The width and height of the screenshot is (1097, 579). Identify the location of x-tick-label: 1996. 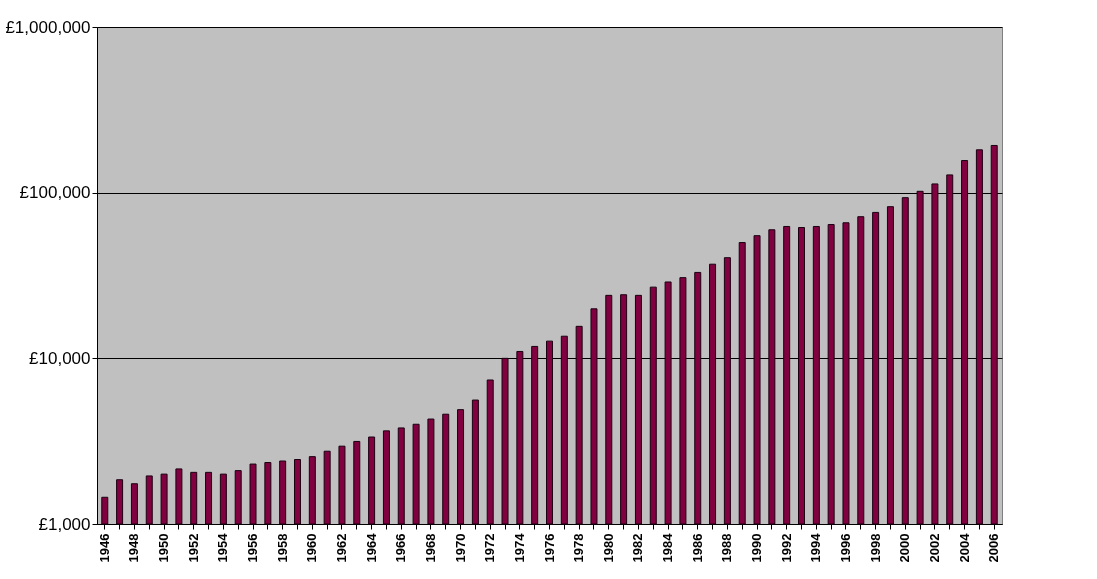
(845, 548).